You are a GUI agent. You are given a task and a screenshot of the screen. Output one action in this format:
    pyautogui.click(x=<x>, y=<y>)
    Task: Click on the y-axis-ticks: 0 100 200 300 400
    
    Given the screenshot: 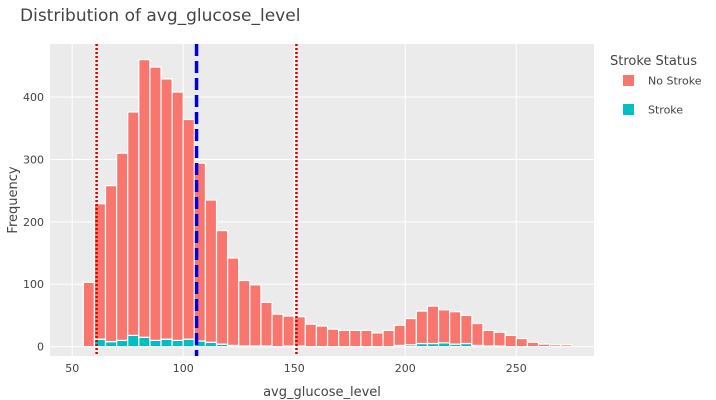 What is the action you would take?
    pyautogui.click(x=33, y=222)
    